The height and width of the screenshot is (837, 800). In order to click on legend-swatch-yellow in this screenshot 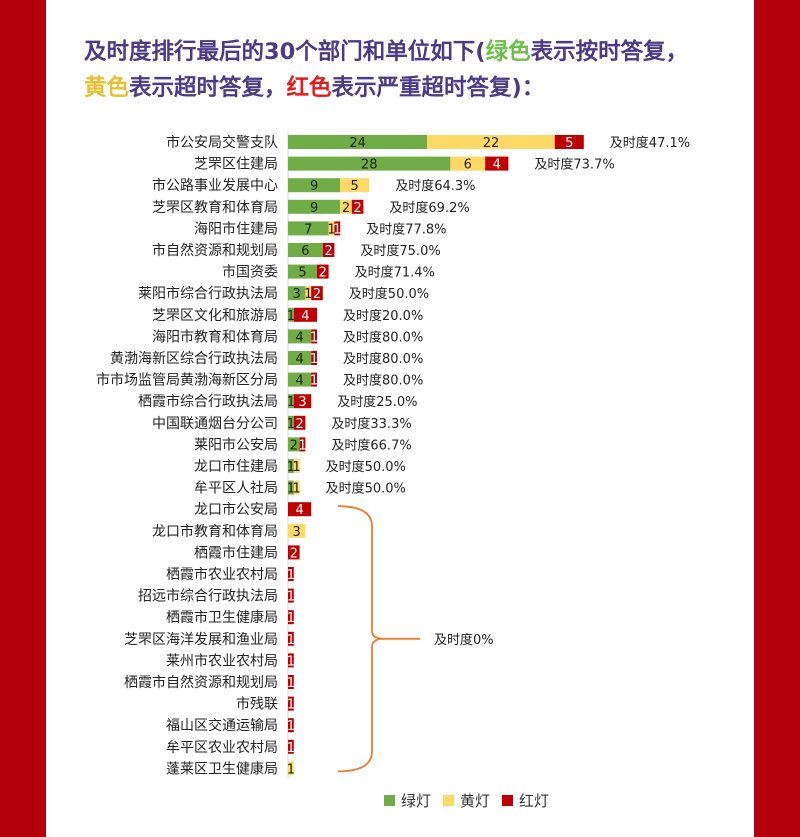, I will do `click(449, 800)`.